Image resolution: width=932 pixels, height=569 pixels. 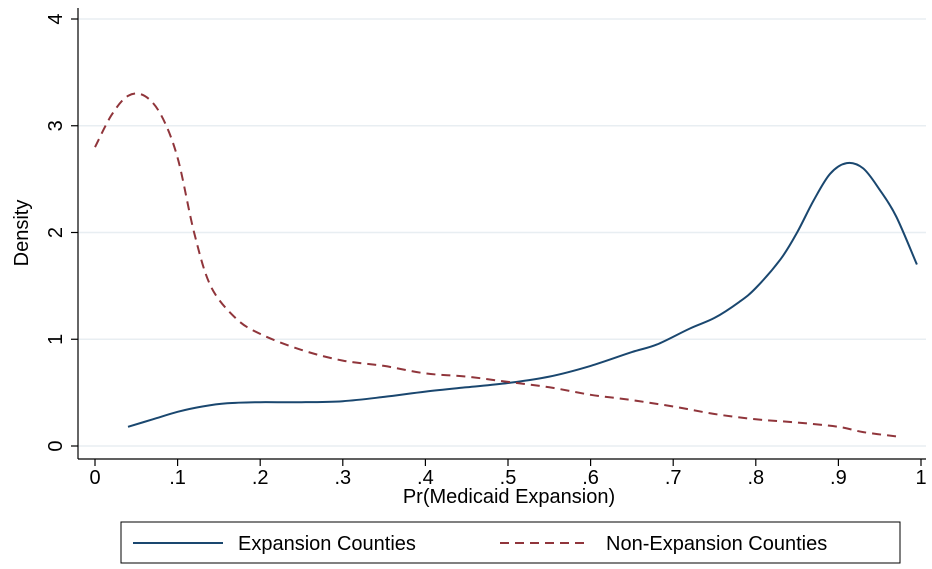 What do you see at coordinates (755, 478) in the screenshot?
I see `x-tick-label-8: .8` at bounding box center [755, 478].